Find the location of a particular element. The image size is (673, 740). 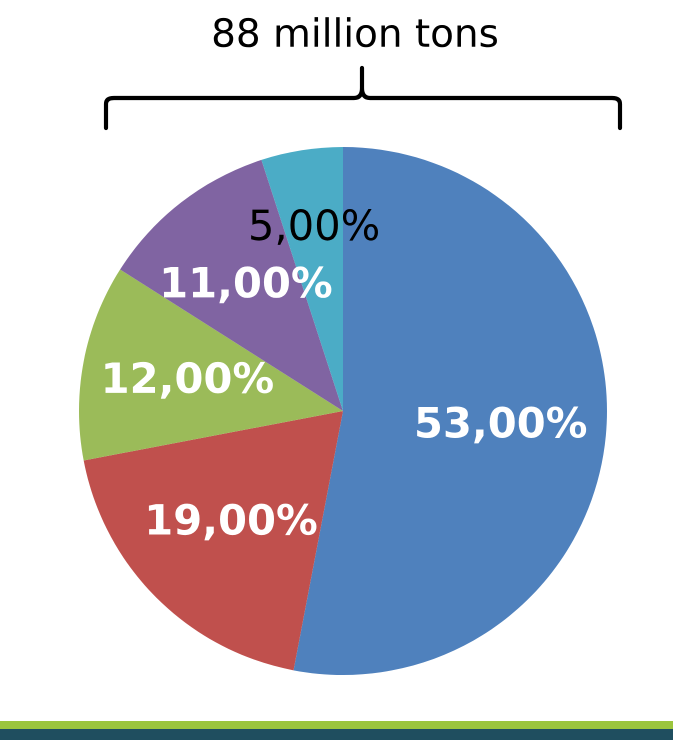

chart-title: 88 million tons is located at coordinates (355, 32).